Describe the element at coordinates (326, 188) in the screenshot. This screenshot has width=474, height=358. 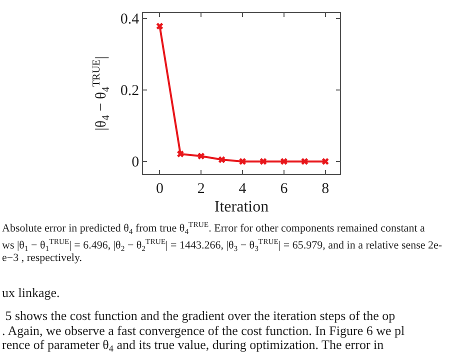
I see `x-tick-label: 8` at that location.